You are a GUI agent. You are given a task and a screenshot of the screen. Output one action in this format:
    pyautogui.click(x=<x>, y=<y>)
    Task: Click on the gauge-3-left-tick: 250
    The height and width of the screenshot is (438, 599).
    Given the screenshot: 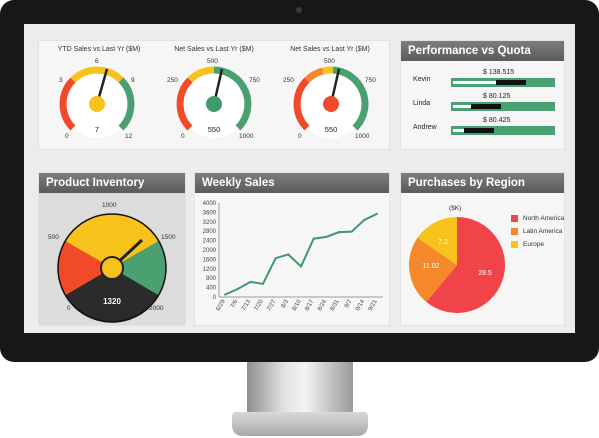 What is the action you would take?
    pyautogui.click(x=288, y=80)
    